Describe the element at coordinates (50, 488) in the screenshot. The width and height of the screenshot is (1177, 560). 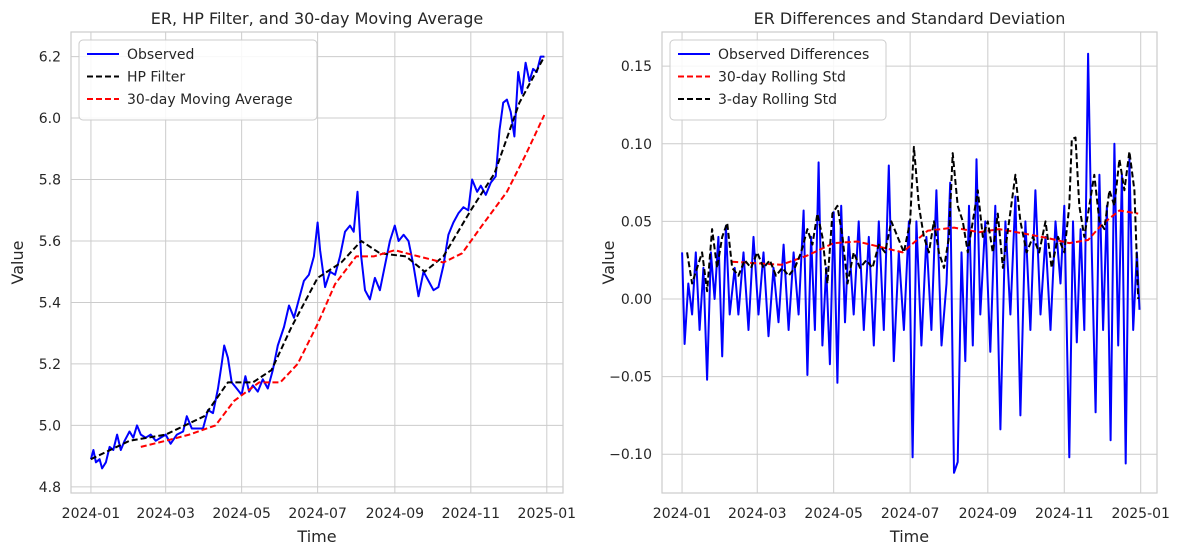
I see `y-tick-label: 4.8` at that location.